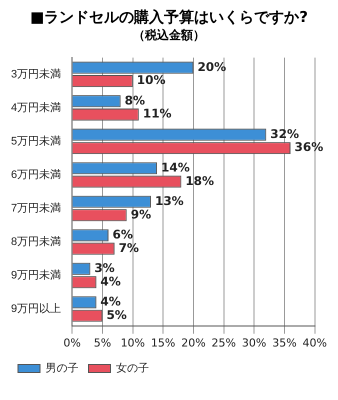 The width and height of the screenshot is (338, 400). What do you see at coordinates (36, 241) in the screenshot?
I see `y-tick-label: 8万円未満` at bounding box center [36, 241].